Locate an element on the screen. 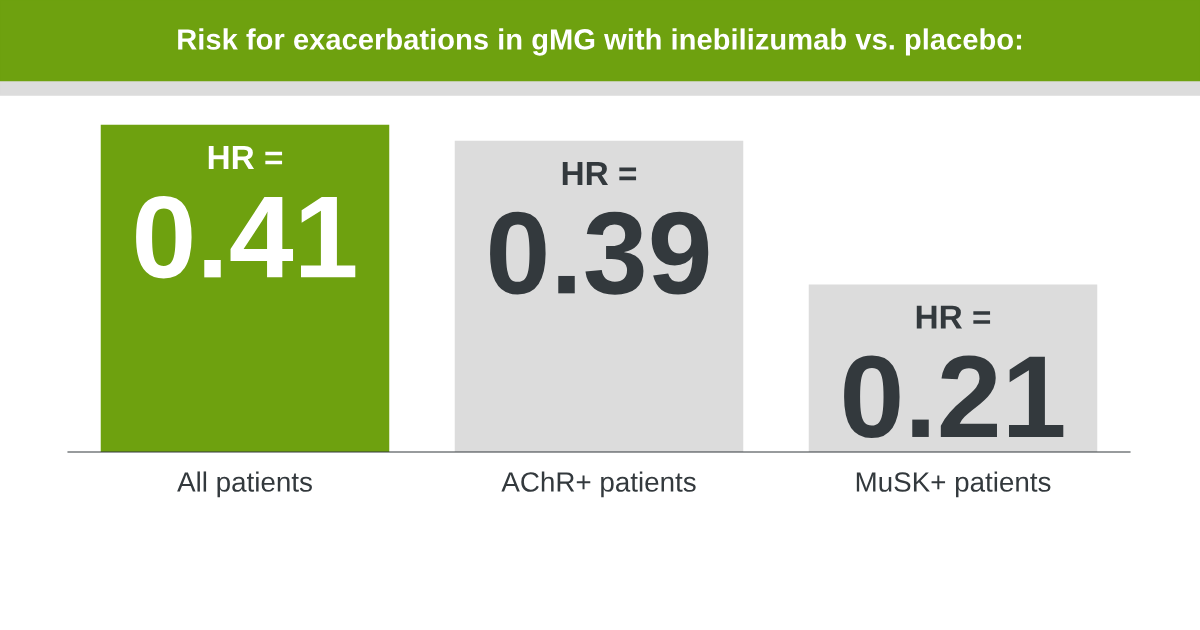 The image size is (1200, 630). x-tick-label: AChR+ patients is located at coordinates (598, 484).